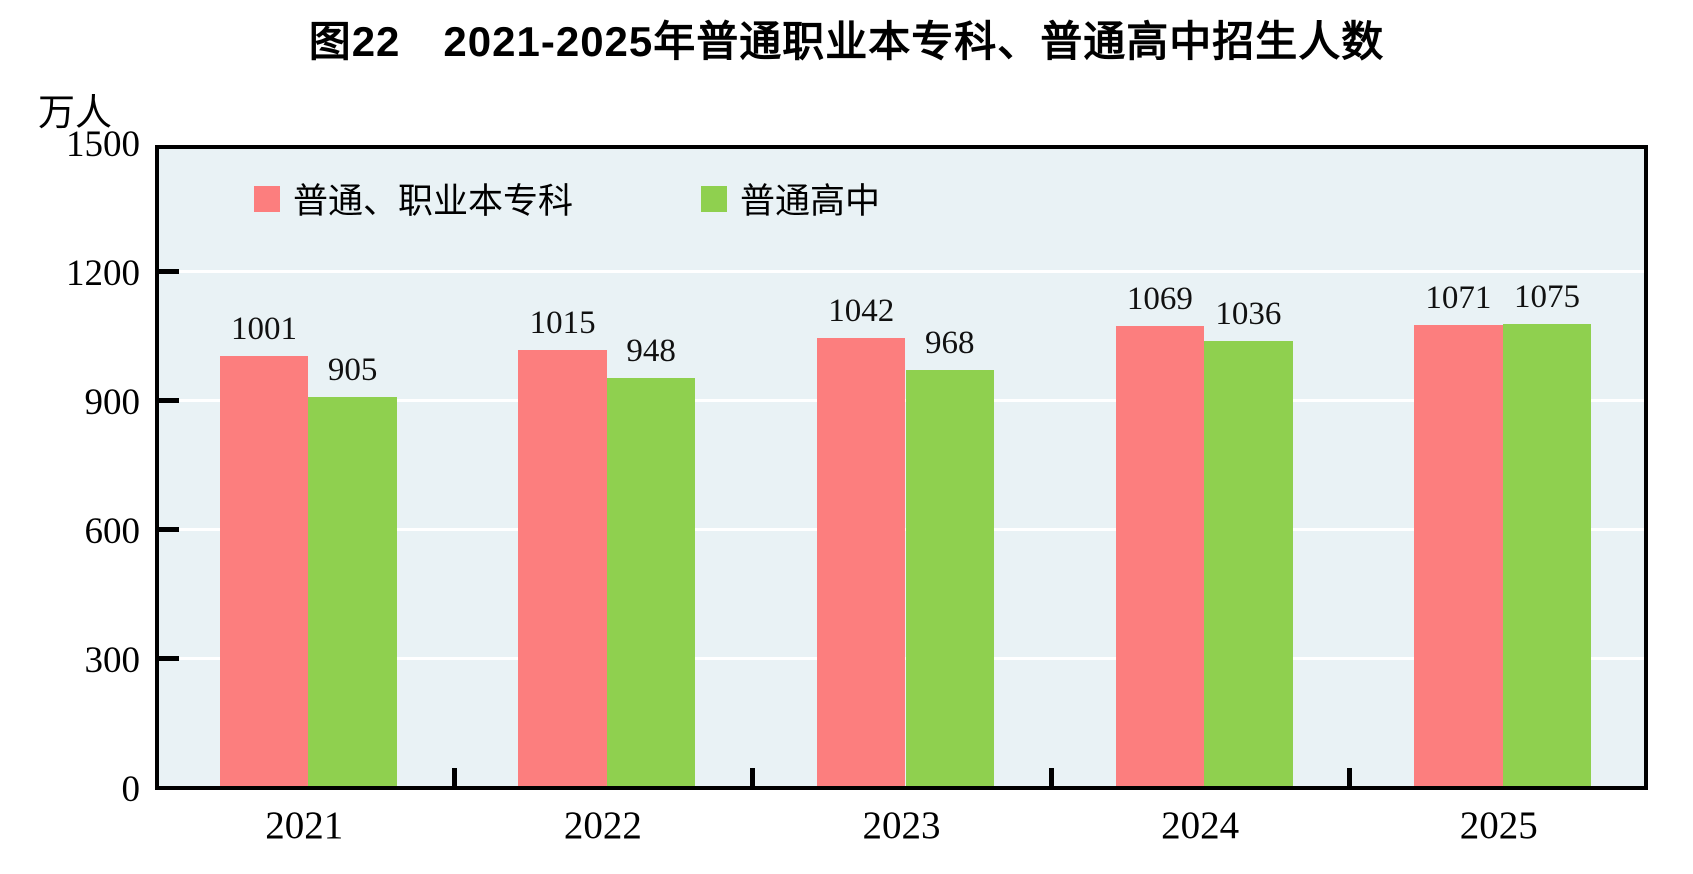 This screenshot has width=1693, height=874. Describe the element at coordinates (1160, 556) in the screenshot. I see `bar-benzhuanke-2024` at that location.